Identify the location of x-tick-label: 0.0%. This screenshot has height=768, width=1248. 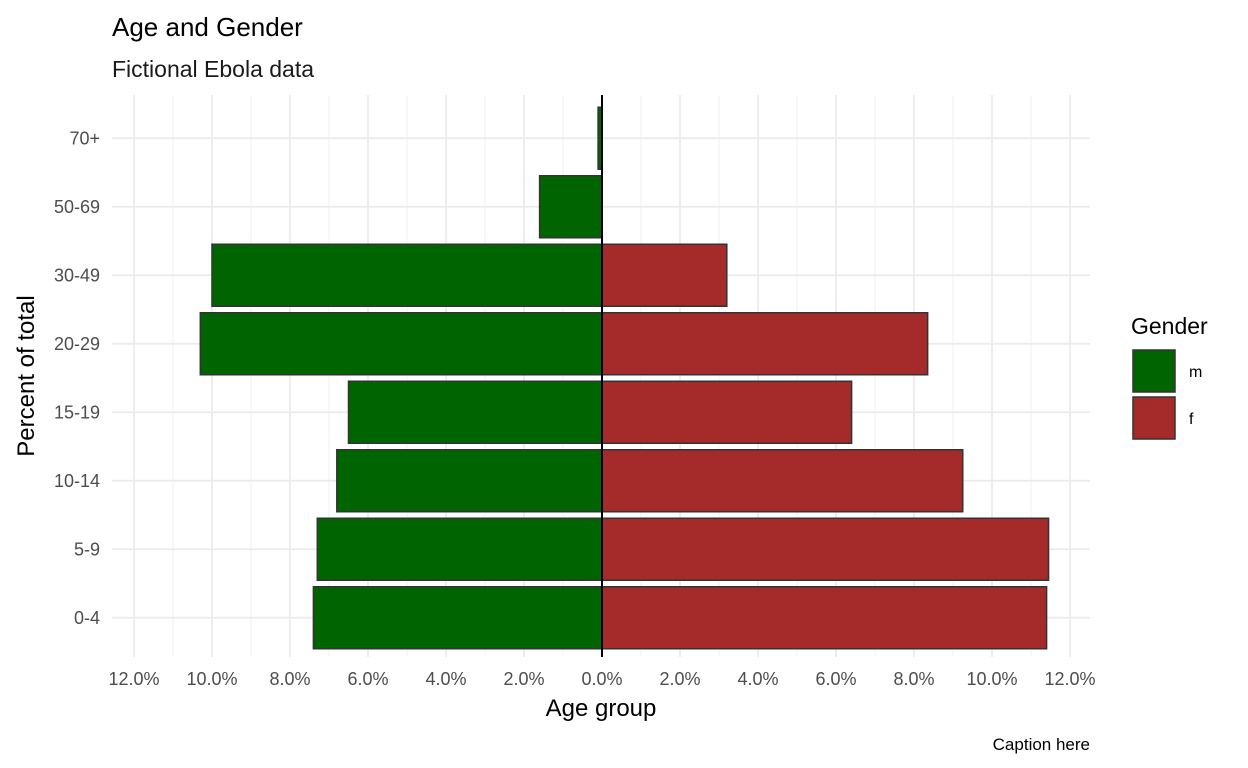
(601, 679).